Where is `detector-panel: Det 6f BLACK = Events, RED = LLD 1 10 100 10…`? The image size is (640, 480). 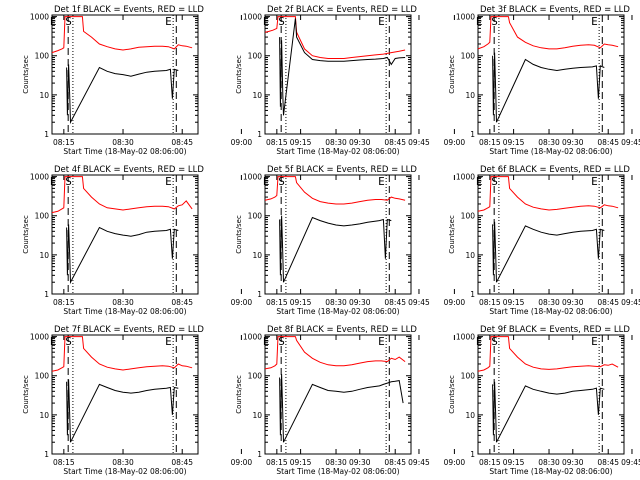
detector-panel: Det 6f BLACK = Events, RED = LLD 1 10 100 10… is located at coordinates (539, 240).